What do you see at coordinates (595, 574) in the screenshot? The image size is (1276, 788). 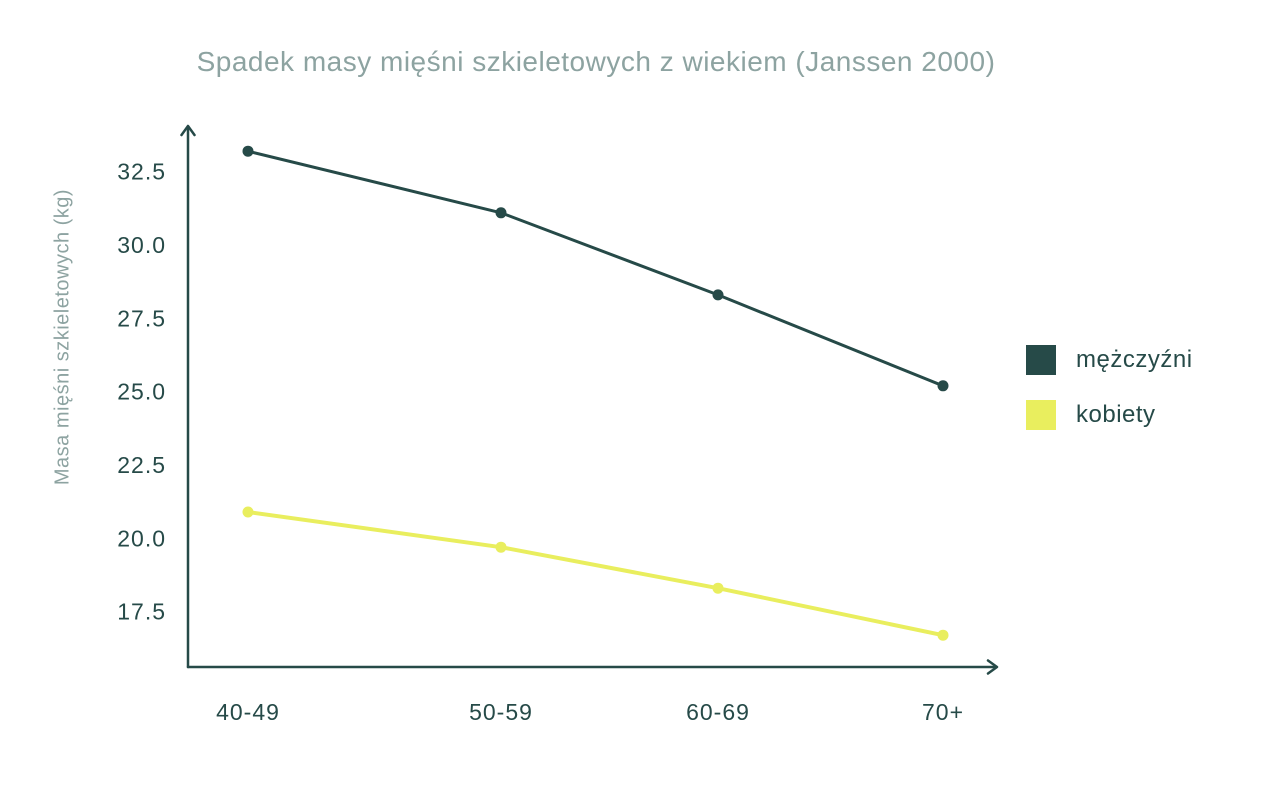 I see `line-series-women` at bounding box center [595, 574].